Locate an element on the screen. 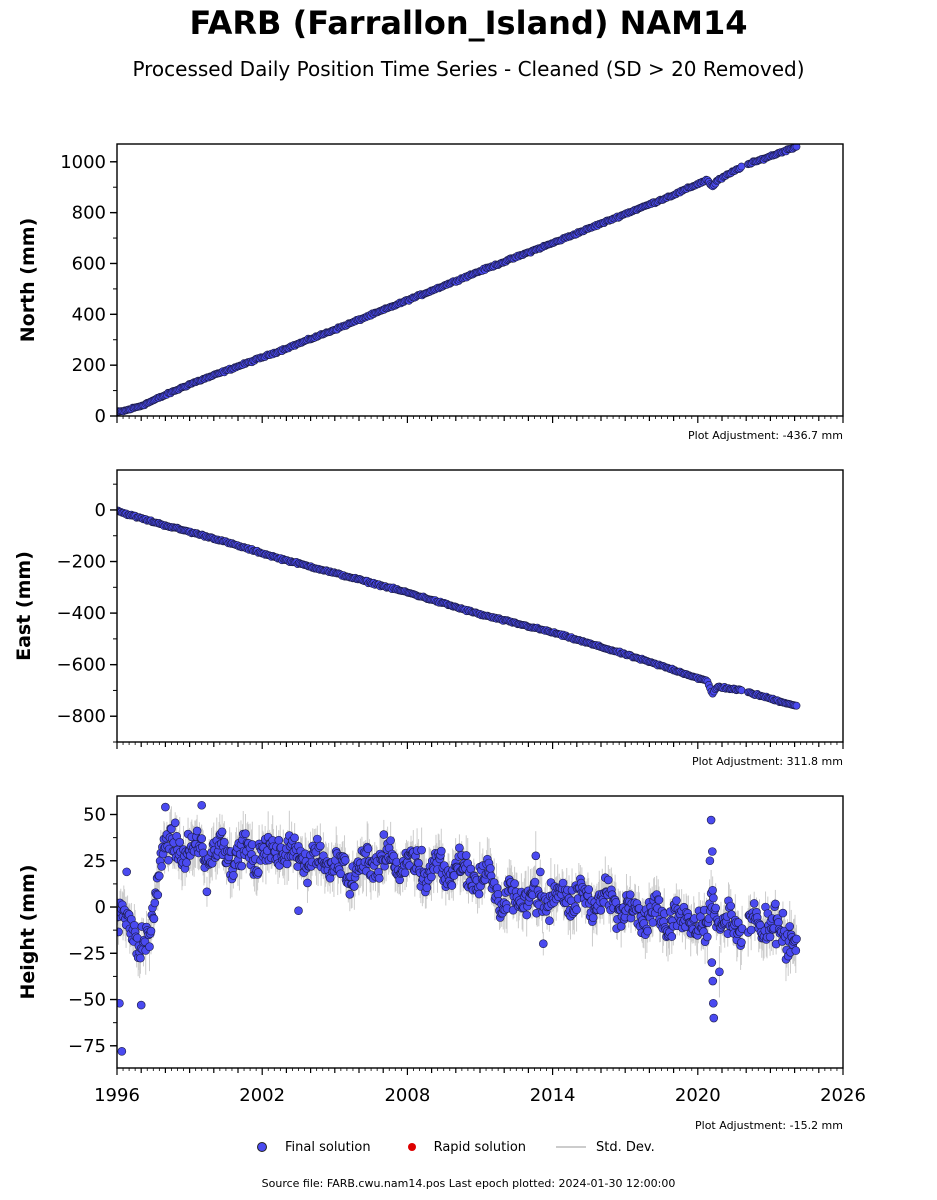 This screenshot has height=1200, width=937. legend-rapid-label: Rapid solution is located at coordinates (480, 1147).